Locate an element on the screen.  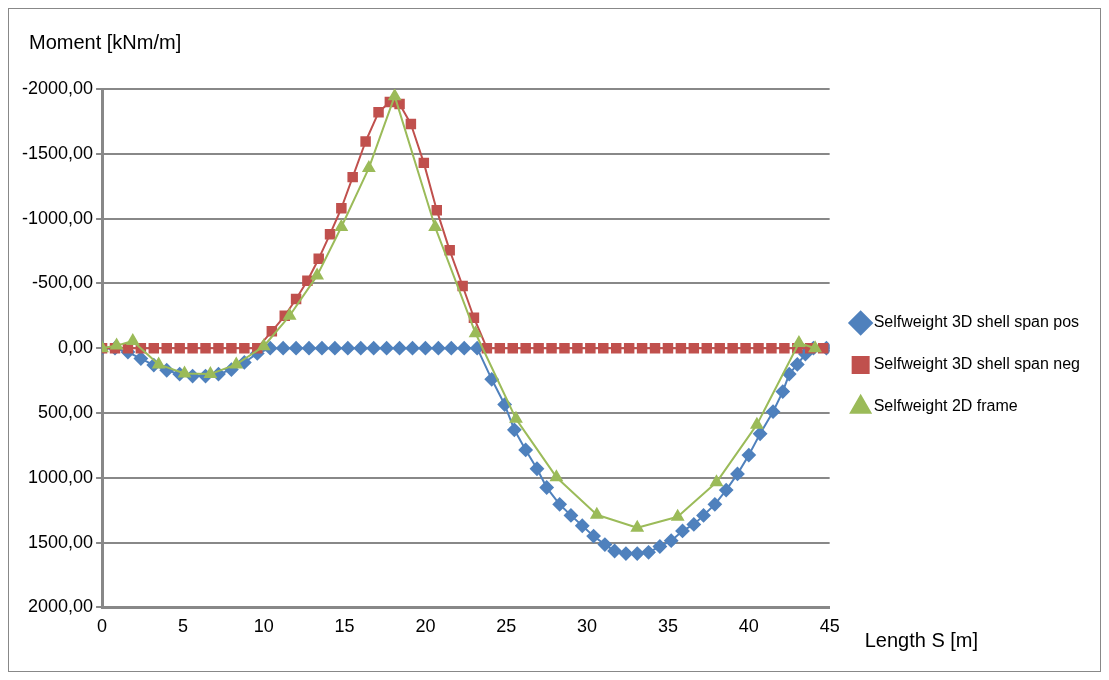
x-tick-label: 25 is located at coordinates (506, 626).